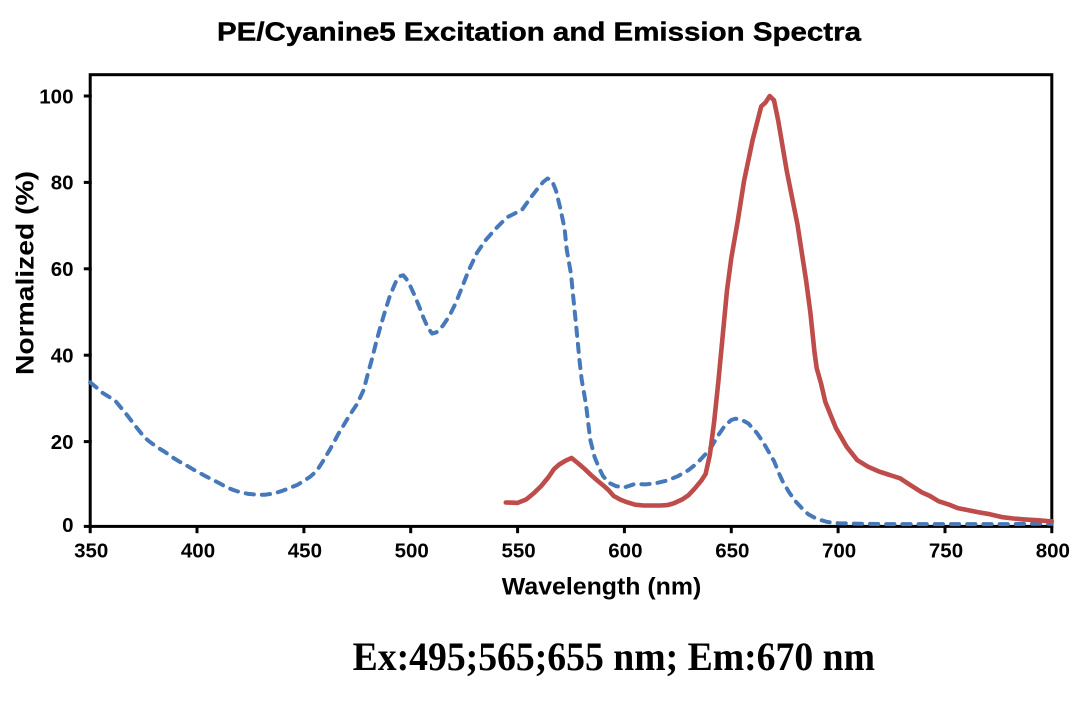 The height and width of the screenshot is (708, 1090). I want to click on svg-text: 40, so click(62, 356).